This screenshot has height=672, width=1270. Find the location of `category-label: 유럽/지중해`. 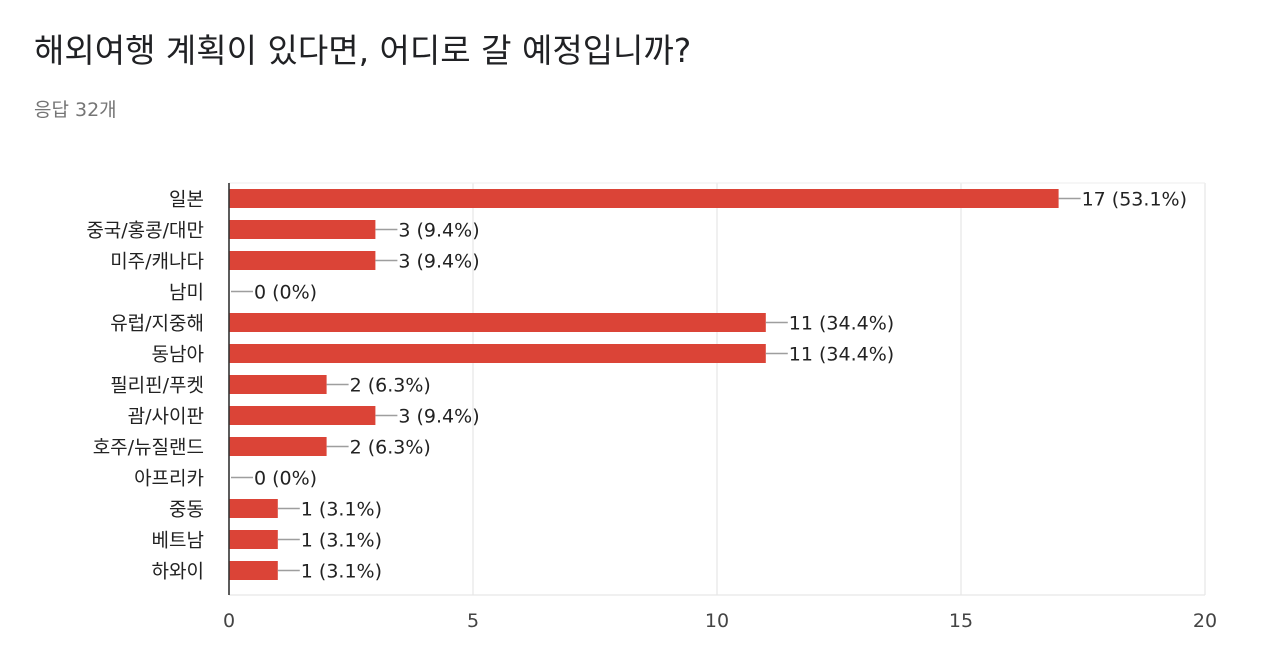

category-label: 유럽/지중해 is located at coordinates (157, 324).